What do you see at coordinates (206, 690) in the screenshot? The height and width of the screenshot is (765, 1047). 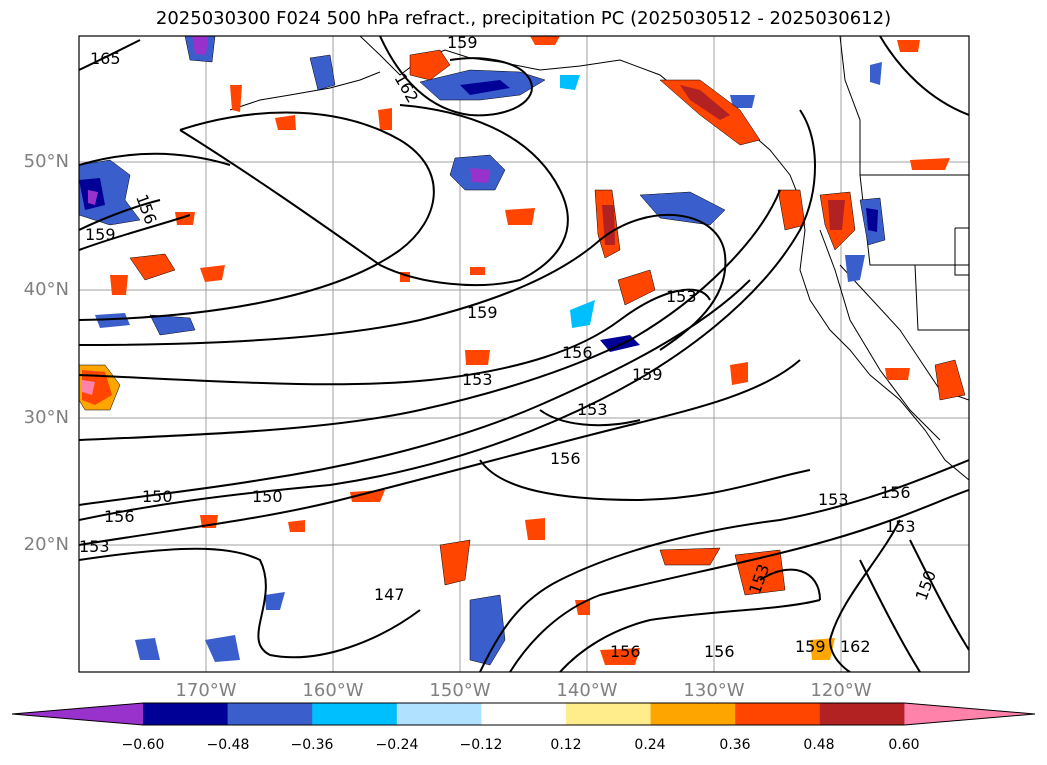 I see `lon-label: 170°W` at bounding box center [206, 690].